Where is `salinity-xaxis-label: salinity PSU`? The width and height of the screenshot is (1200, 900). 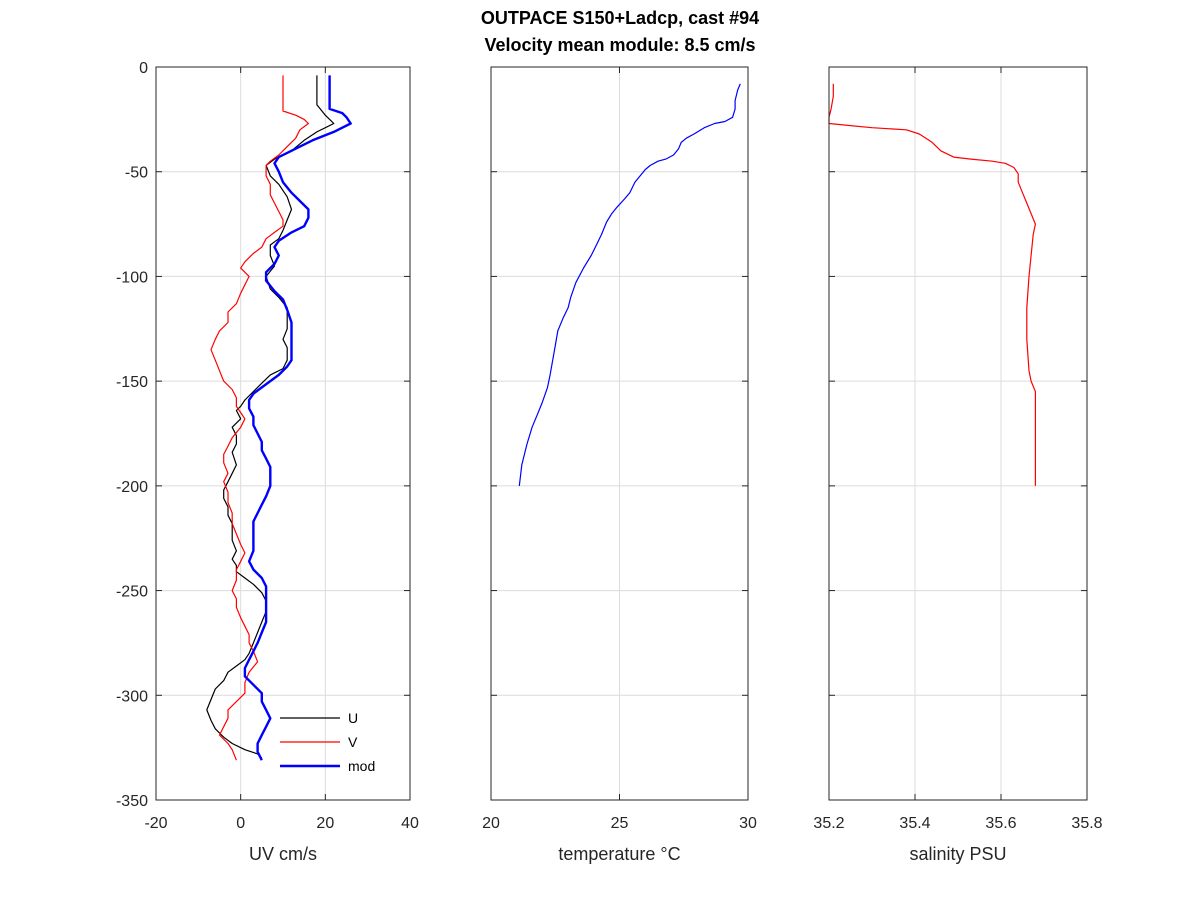
salinity-xaxis-label: salinity PSU is located at coordinates (957, 854).